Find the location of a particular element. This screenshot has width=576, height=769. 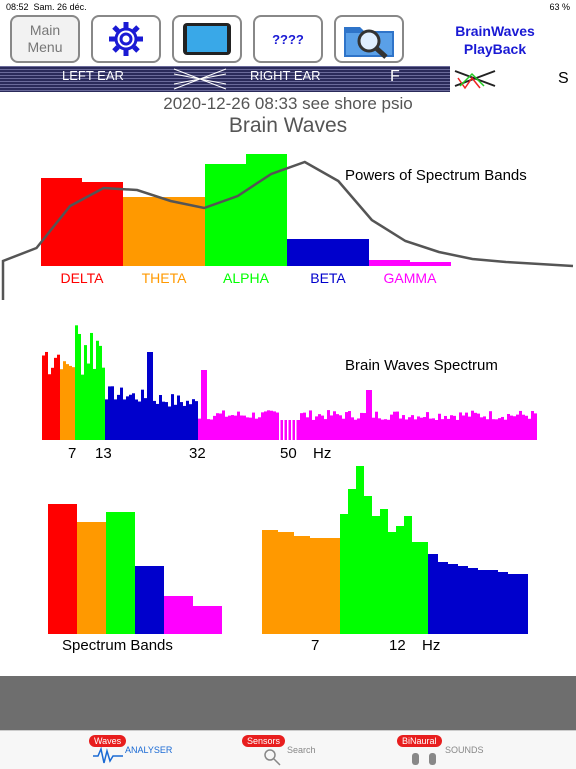

signal-indicator: S is located at coordinates (513, 79).